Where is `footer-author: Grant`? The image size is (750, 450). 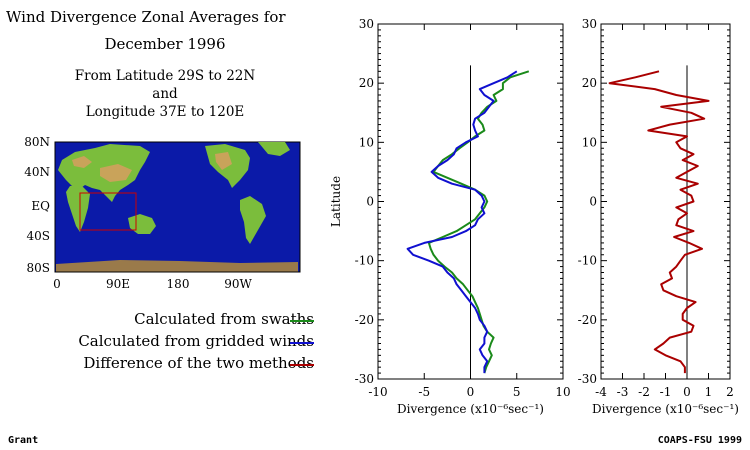 footer-author: Grant is located at coordinates (23, 440).